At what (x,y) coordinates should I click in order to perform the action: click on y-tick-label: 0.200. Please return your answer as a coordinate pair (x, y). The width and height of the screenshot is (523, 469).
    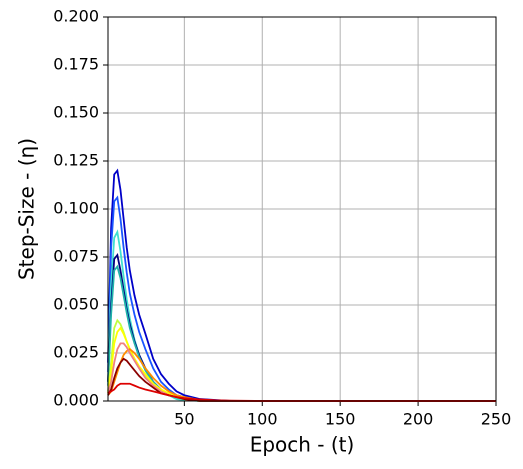
    Looking at the image, I should click on (76, 16).